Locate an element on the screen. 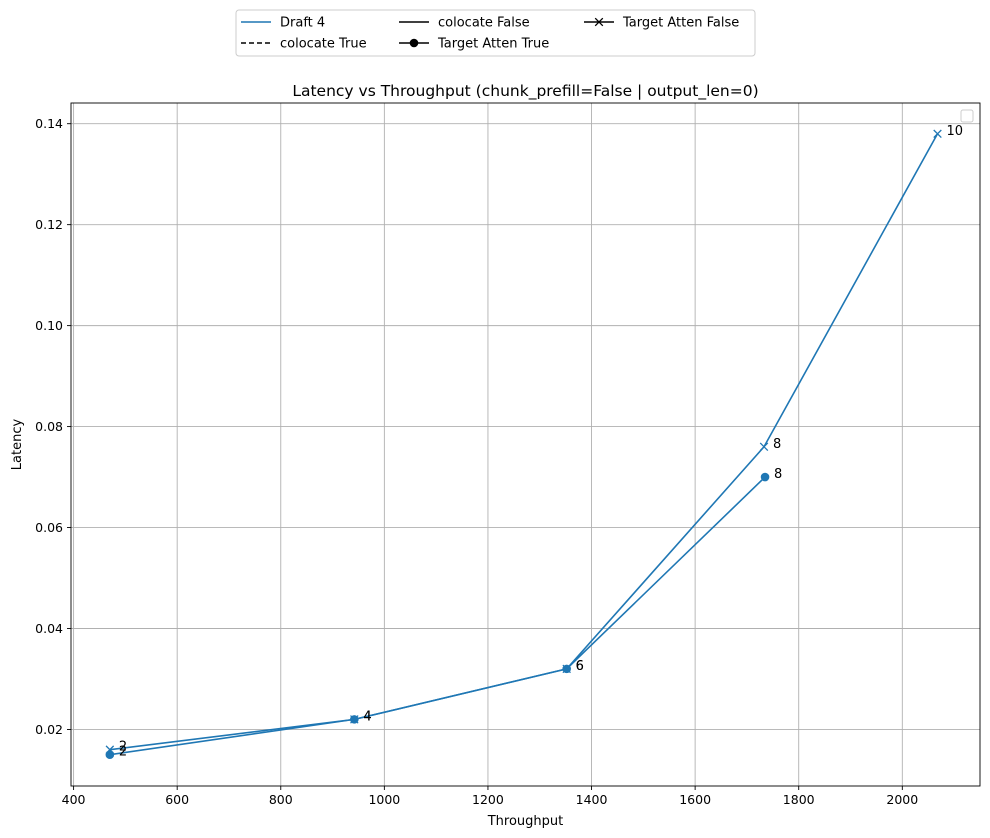  legend-frame is located at coordinates (495, 33).